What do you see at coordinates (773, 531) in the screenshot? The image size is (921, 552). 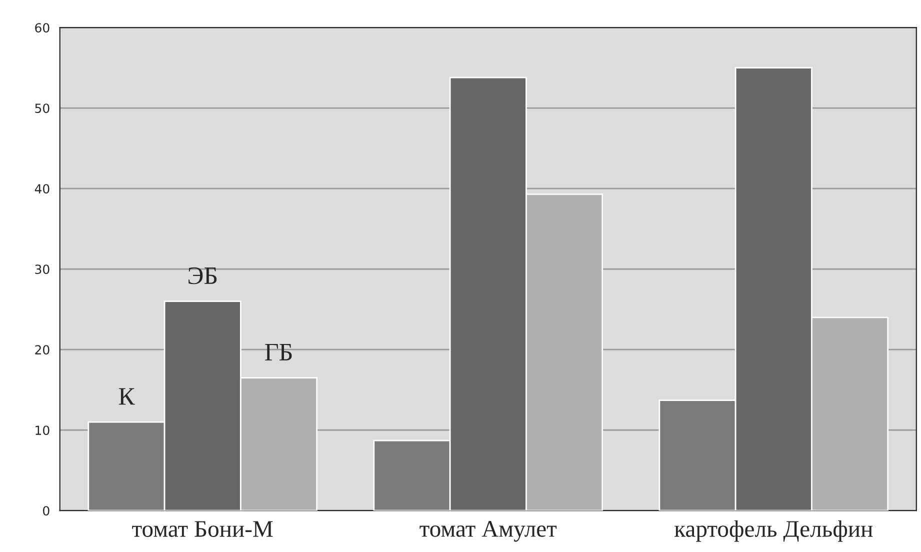 I see `x-tick-label: картофель Дельфин` at bounding box center [773, 531].